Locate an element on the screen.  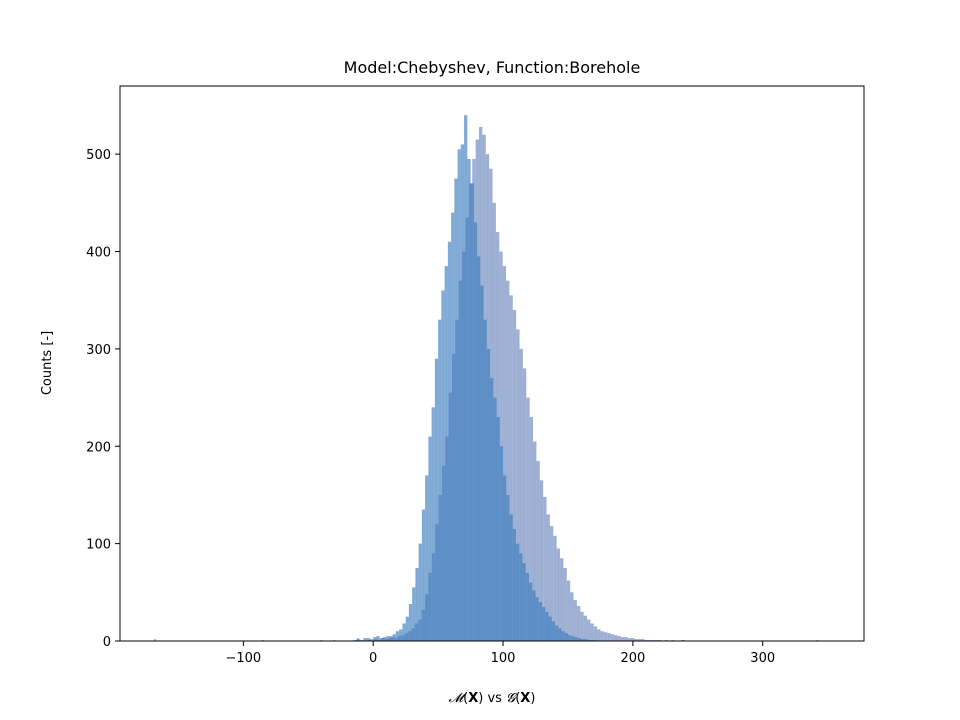
xlabel-vs: vs is located at coordinates (494, 698).